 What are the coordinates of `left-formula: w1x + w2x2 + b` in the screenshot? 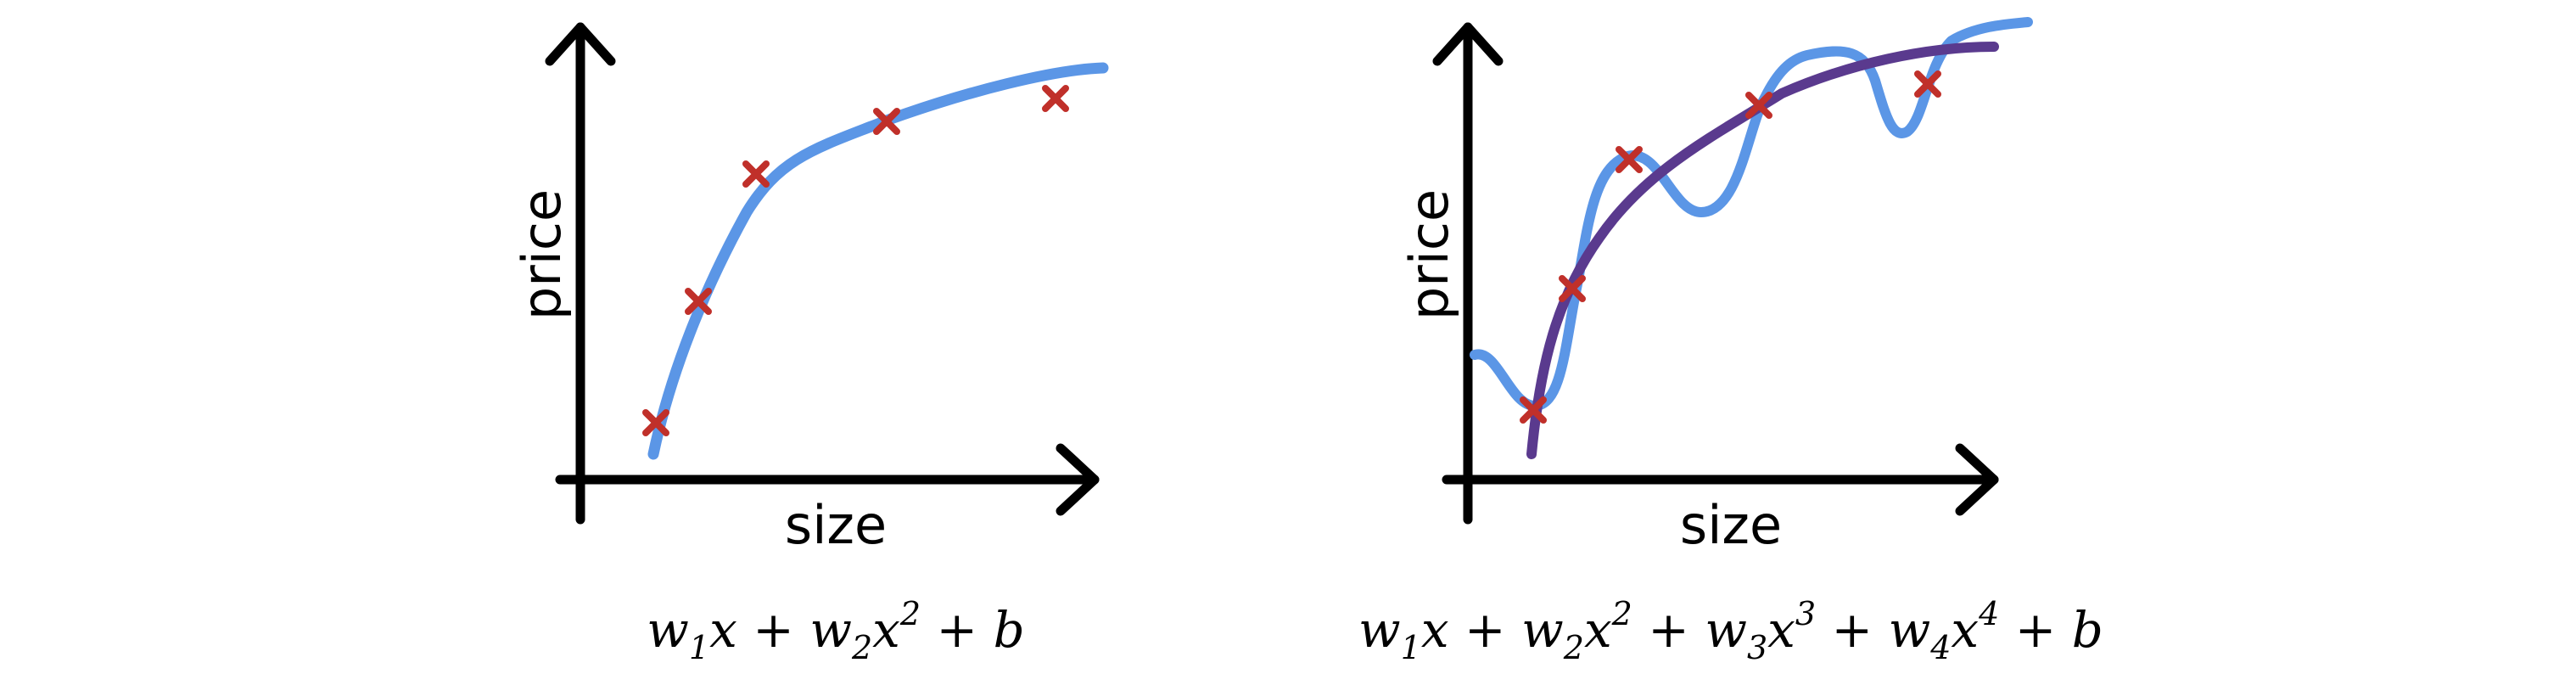 It's located at (835, 630).